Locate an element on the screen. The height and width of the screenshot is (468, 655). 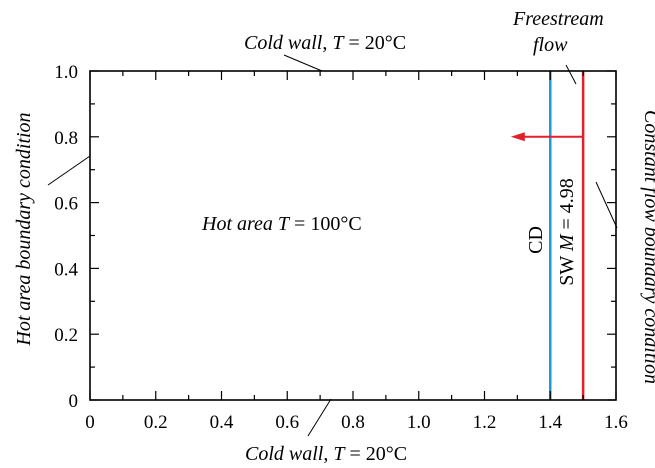
x-tick-label: 1.0 is located at coordinates (419, 422).